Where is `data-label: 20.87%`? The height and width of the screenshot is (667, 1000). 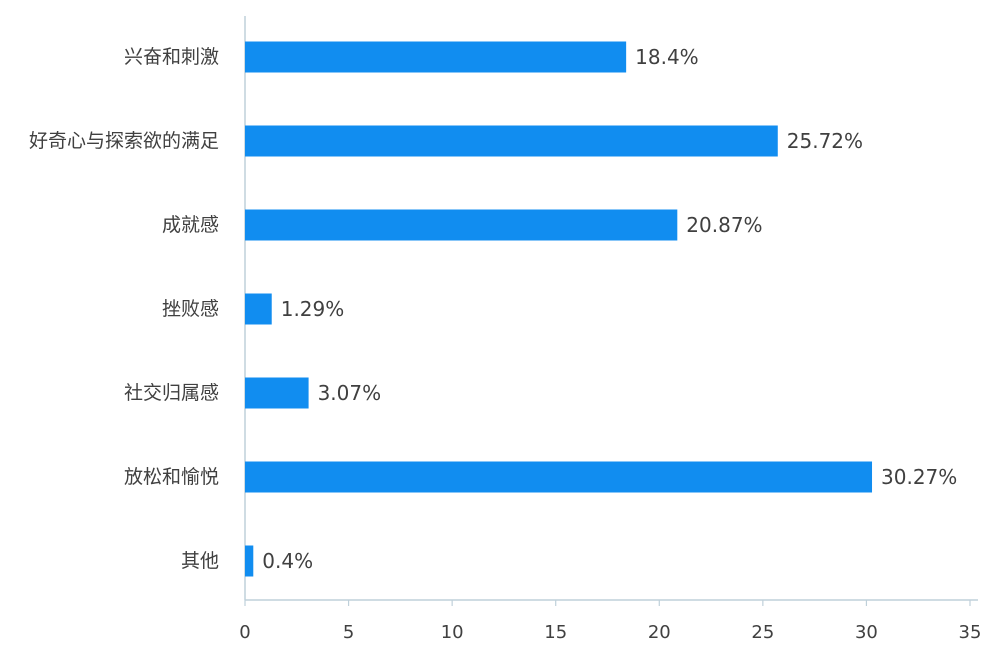
data-label: 20.87% is located at coordinates (724, 225).